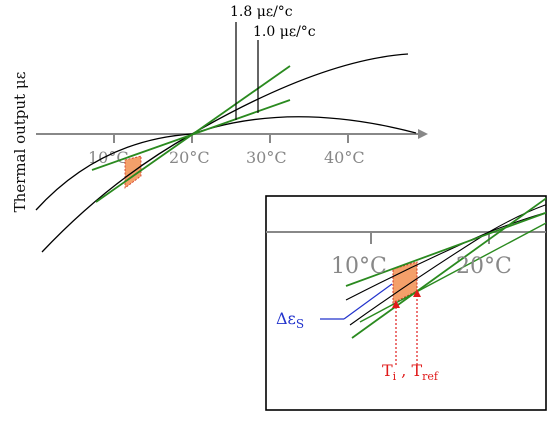  What do you see at coordinates (368, 301) in the screenshot?
I see `strain-pointer-diag` at bounding box center [368, 301].